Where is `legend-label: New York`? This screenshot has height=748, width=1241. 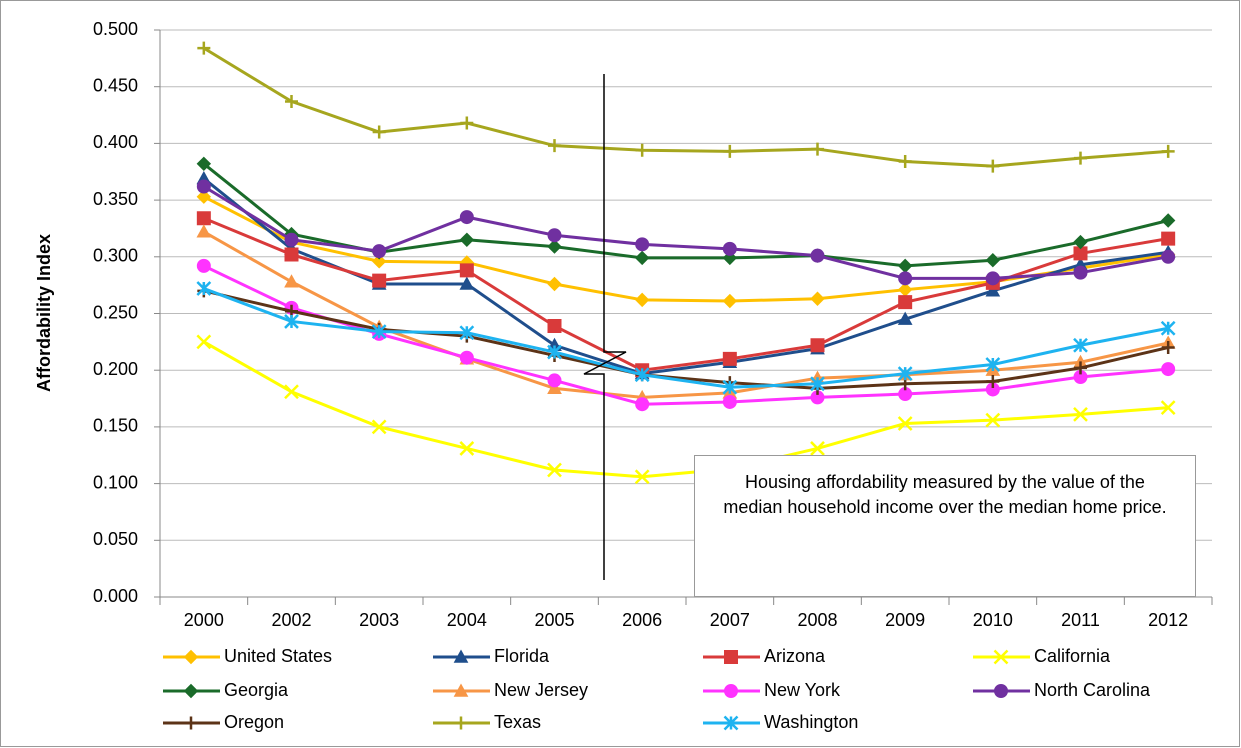
legend-label: New York is located at coordinates (802, 690).